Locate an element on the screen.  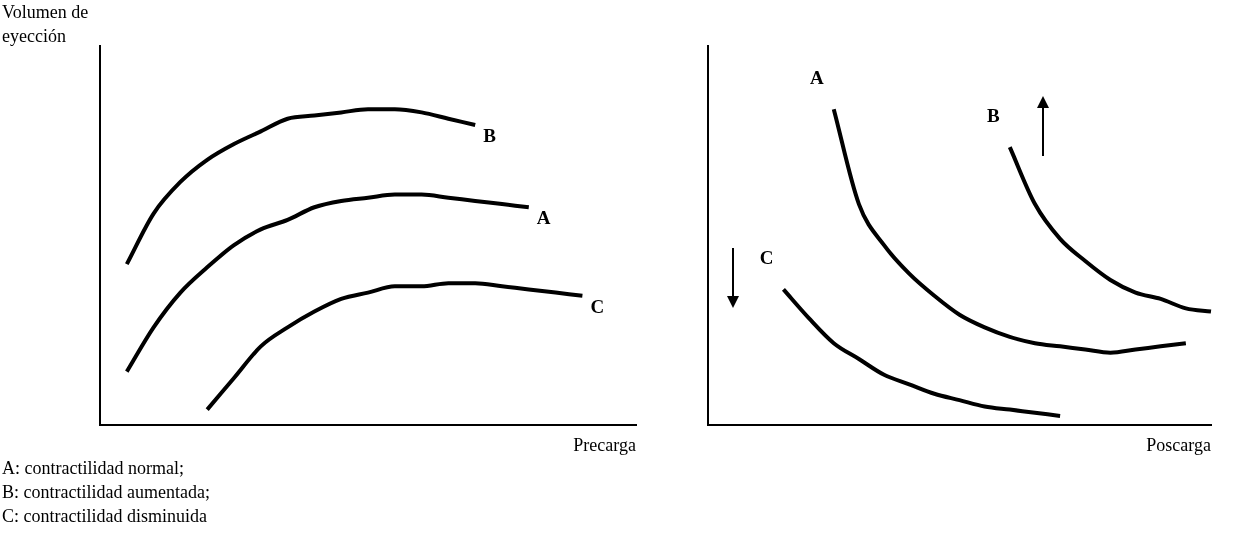
y-axis-title: Volumen de eyección is located at coordinates (46, 24).